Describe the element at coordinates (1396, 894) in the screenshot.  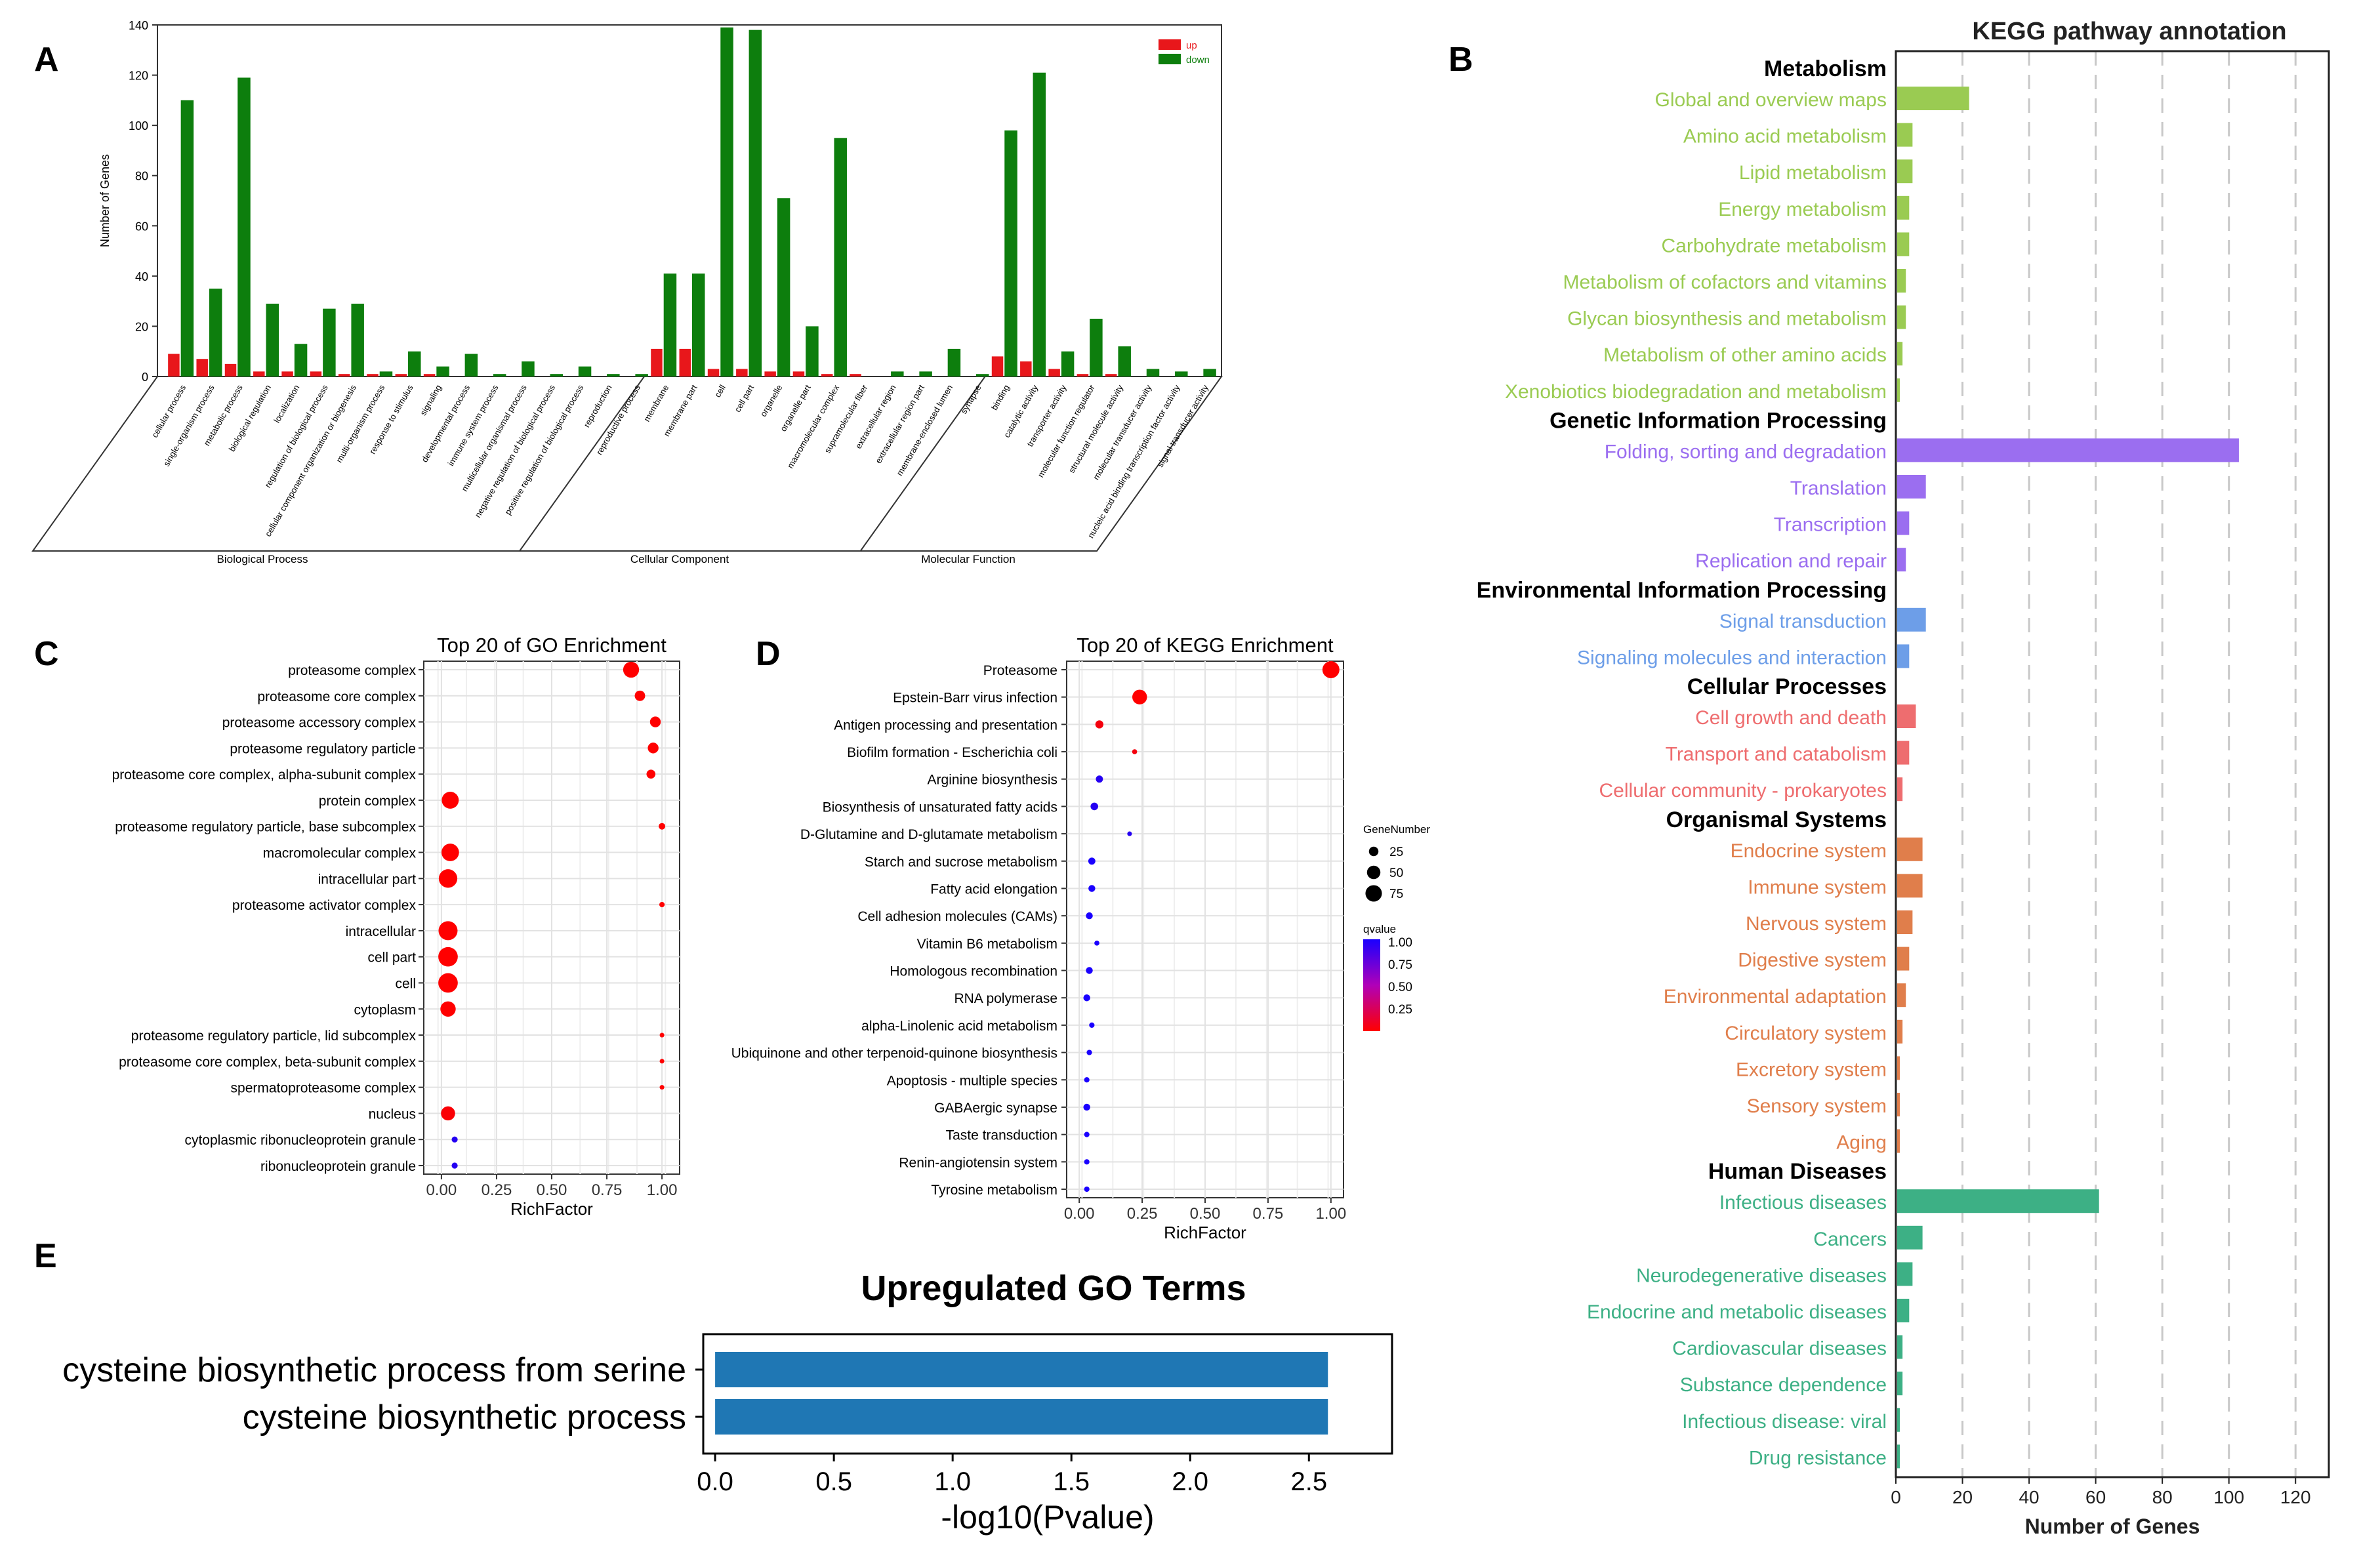
I see `size-legend-label: 75` at that location.